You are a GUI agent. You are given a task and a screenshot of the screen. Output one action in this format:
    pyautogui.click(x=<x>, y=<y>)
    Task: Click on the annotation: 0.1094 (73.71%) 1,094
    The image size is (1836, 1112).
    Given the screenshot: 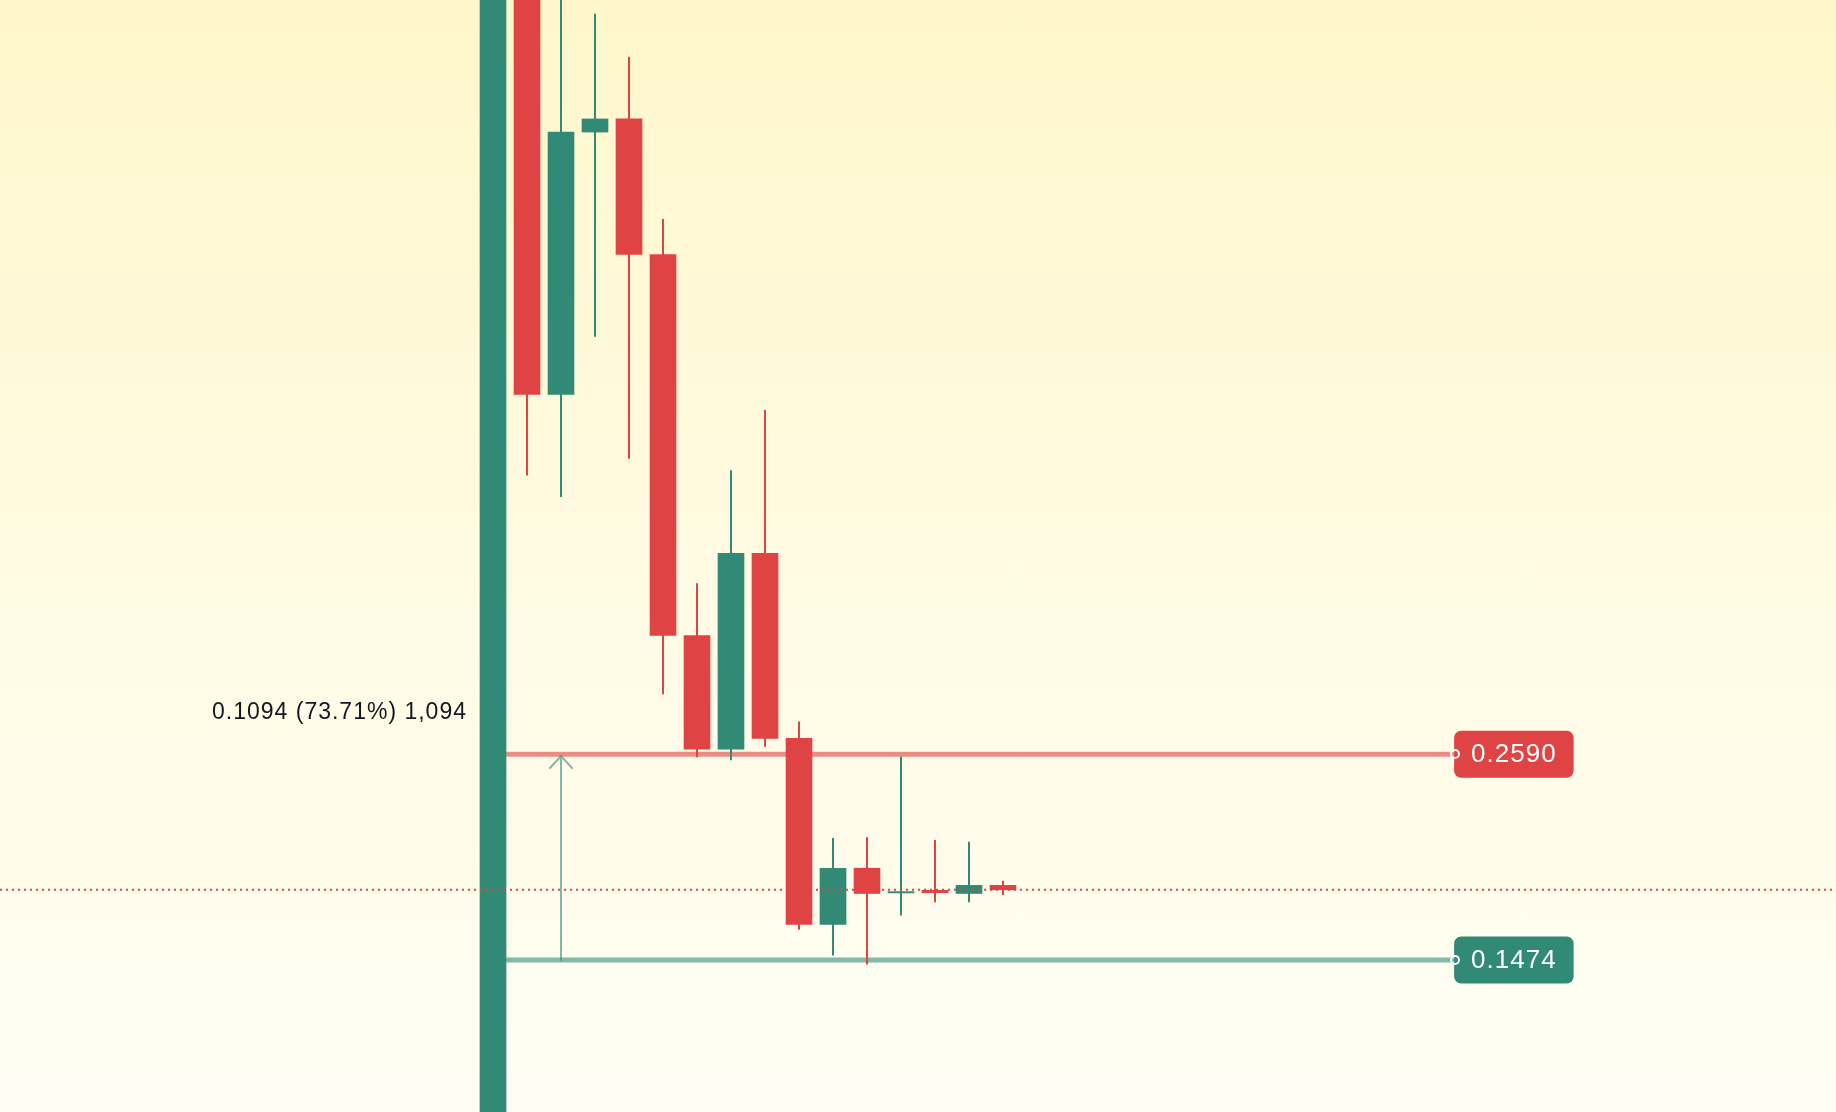 What is the action you would take?
    pyautogui.click(x=339, y=710)
    